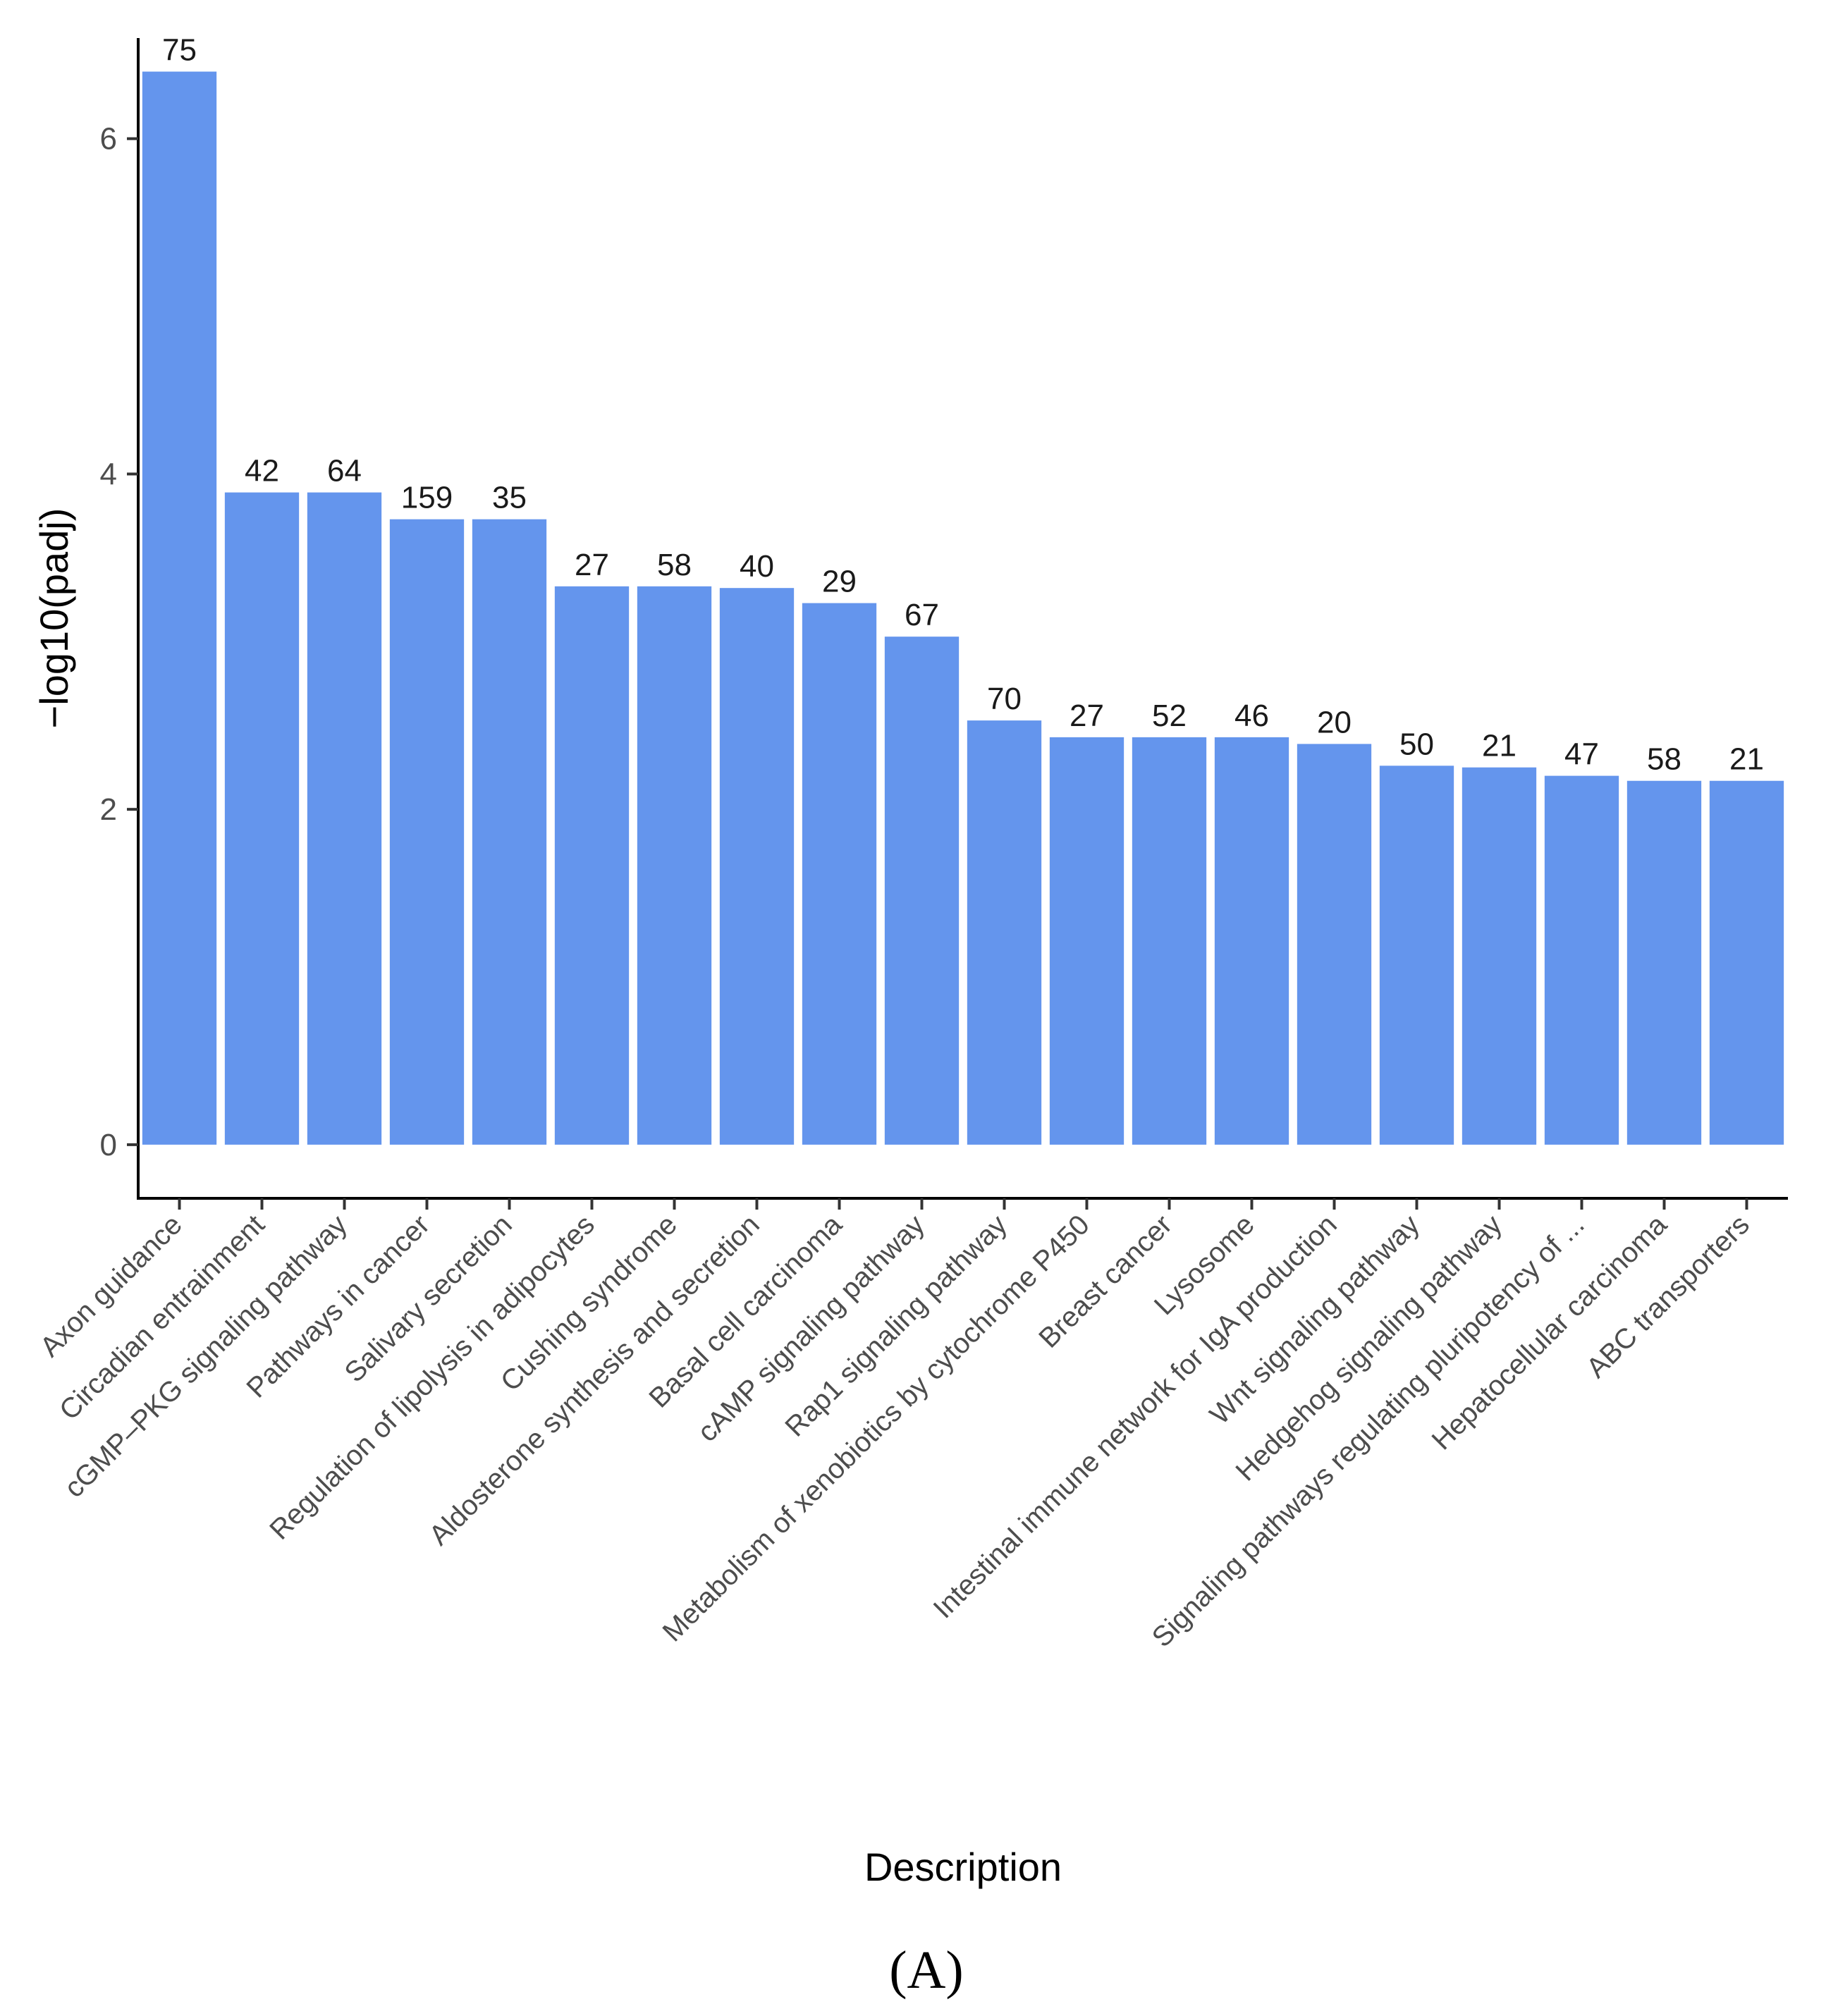 The height and width of the screenshot is (2016, 1826). Describe the element at coordinates (119, 642) in the screenshot. I see `y-axis-ticks: 0 2 4 6` at that location.